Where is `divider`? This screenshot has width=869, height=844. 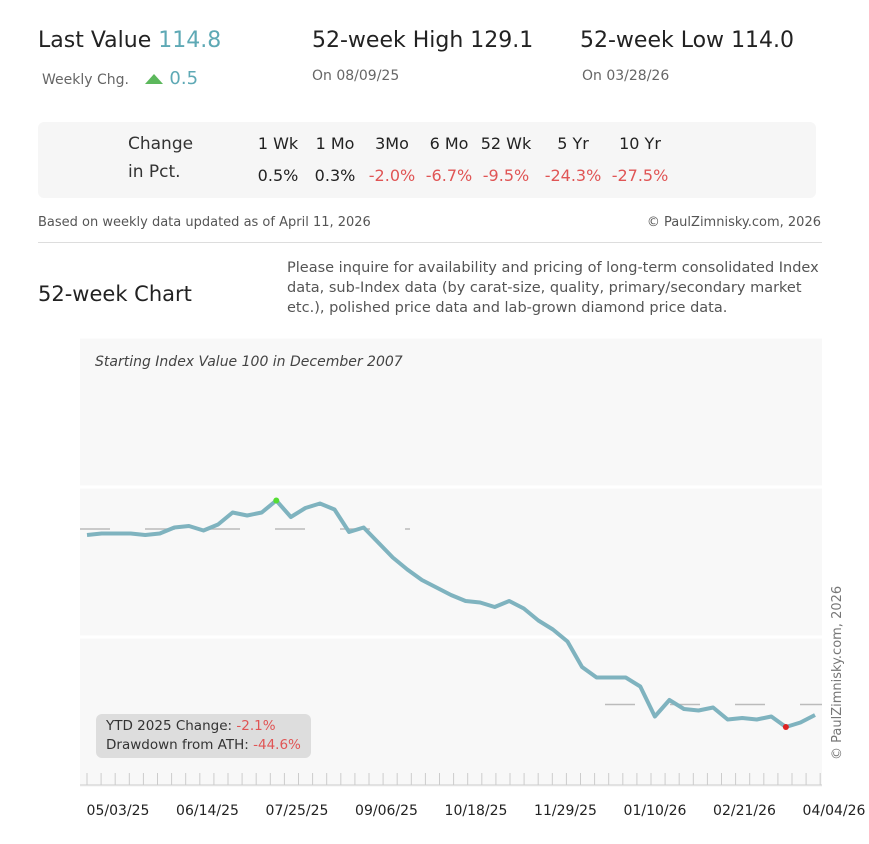 divider is located at coordinates (430, 242).